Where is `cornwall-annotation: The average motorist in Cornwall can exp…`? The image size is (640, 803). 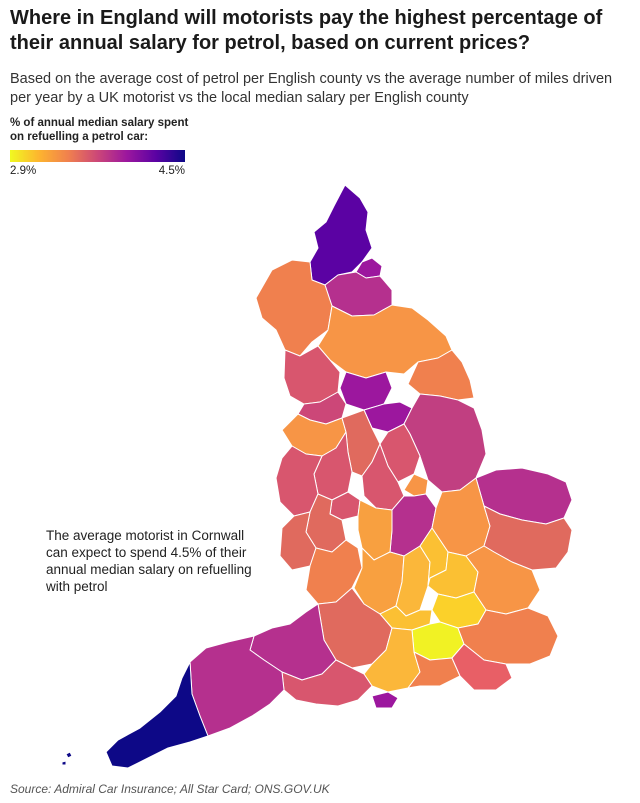
cornwall-annotation: The average motorist in Cornwall can exp… is located at coordinates (149, 561).